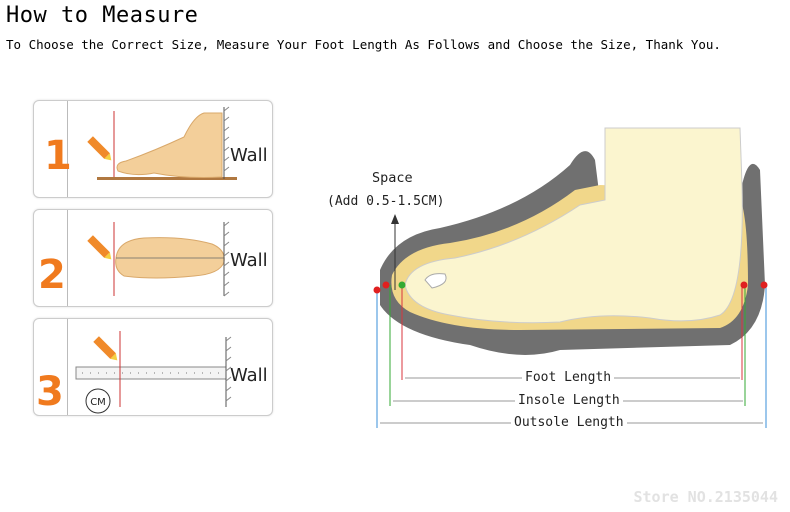 Image resolution: width=790 pixels, height=512 pixels. What do you see at coordinates (58, 156) in the screenshot?
I see `step-number-1: 1` at bounding box center [58, 156].